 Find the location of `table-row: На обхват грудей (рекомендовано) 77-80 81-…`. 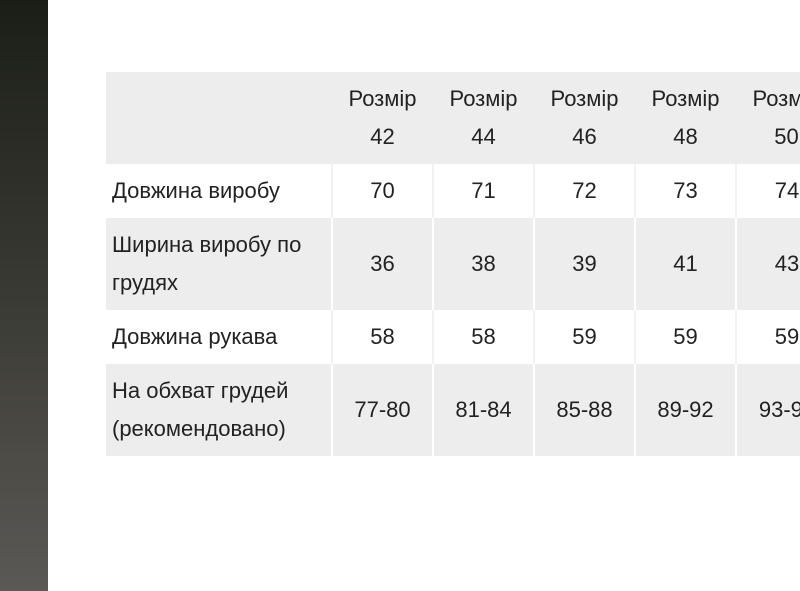

table-row: На обхват грудей (рекомендовано) 77-80 81-… is located at coordinates (453, 410).